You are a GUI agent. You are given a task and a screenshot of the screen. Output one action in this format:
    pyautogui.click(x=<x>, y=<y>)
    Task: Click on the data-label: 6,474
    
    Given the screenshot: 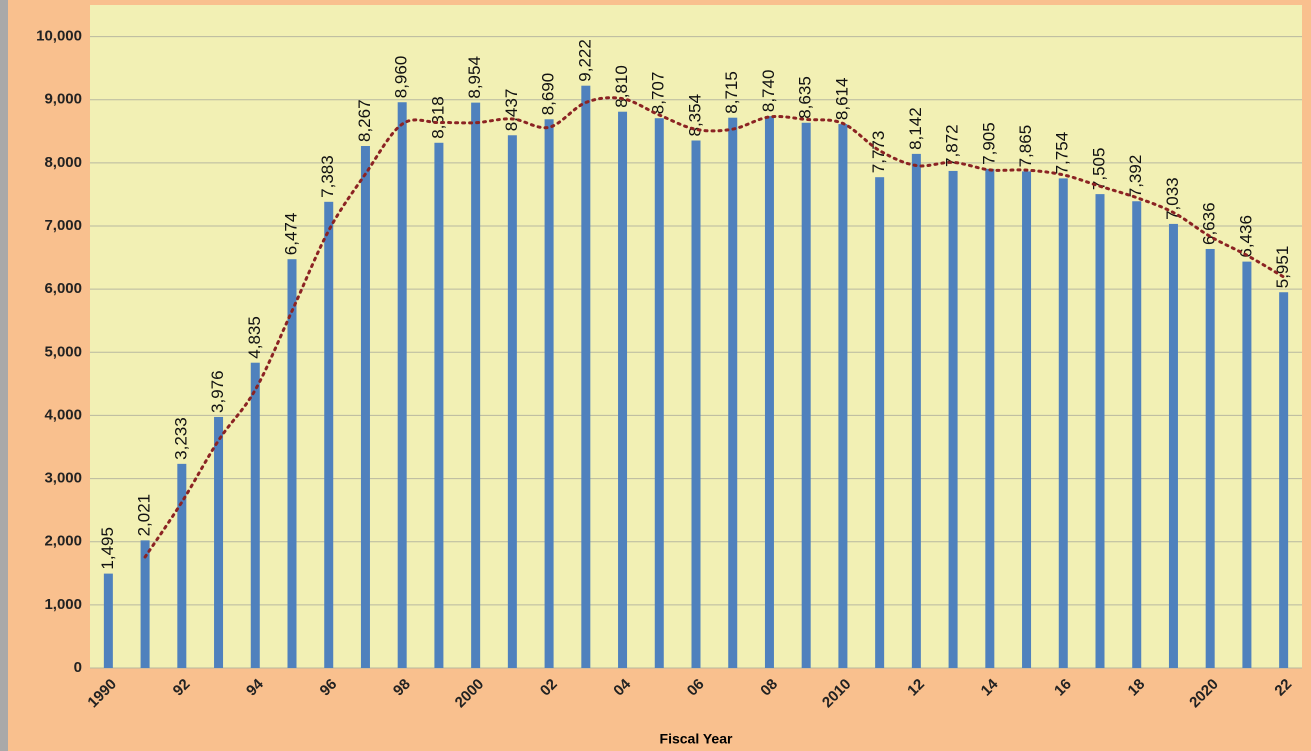 What is the action you would take?
    pyautogui.click(x=290, y=234)
    